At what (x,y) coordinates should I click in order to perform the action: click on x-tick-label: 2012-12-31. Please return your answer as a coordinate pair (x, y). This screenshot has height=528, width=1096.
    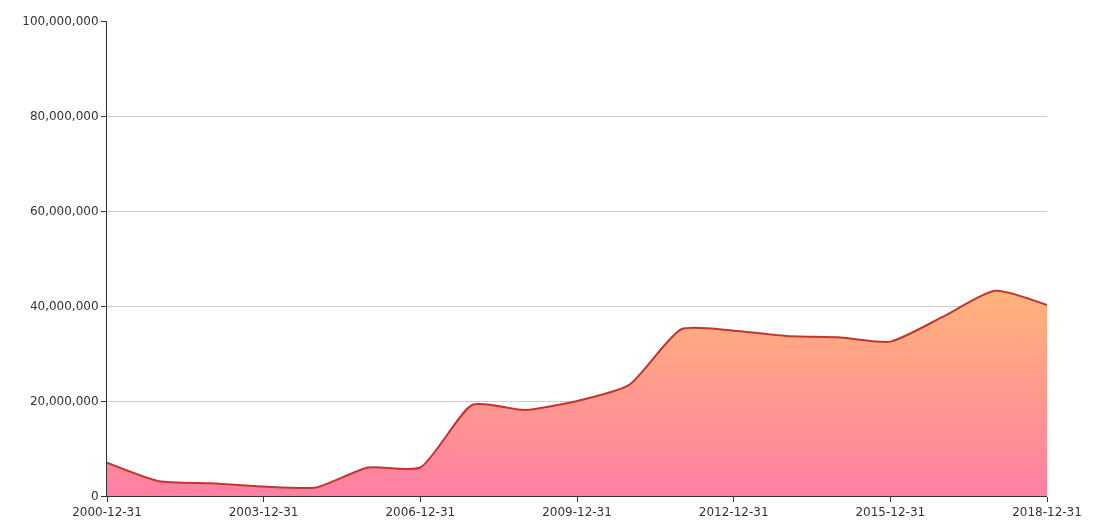
    Looking at the image, I should click on (733, 512).